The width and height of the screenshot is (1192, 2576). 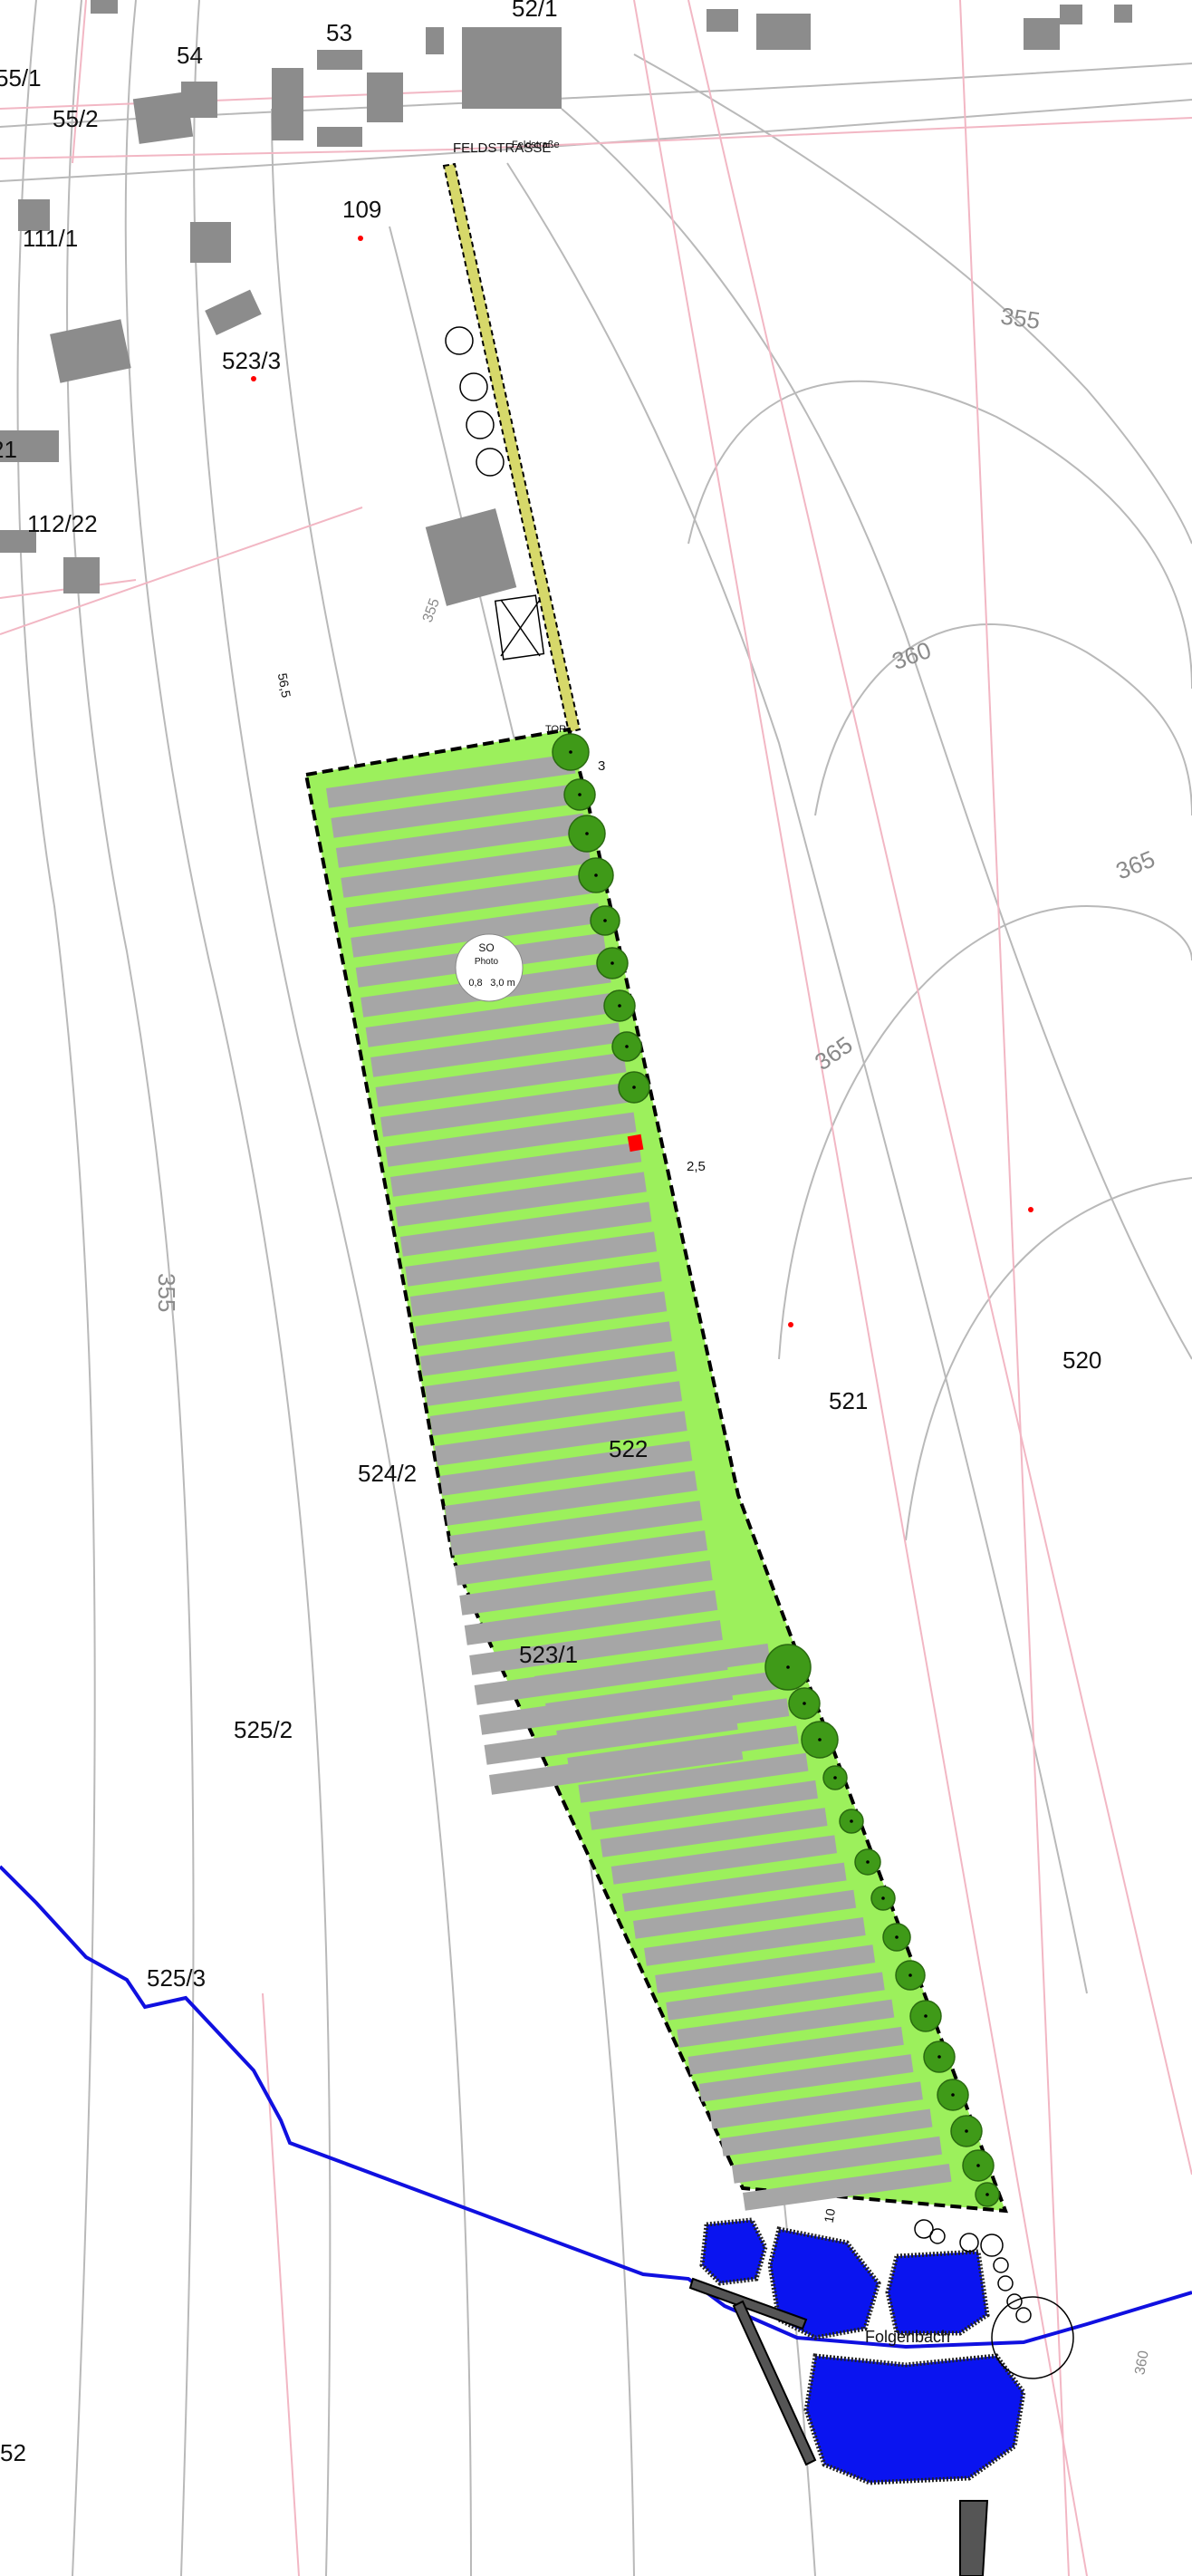 I want to click on parcel-label: 522, so click(x=628, y=1448).